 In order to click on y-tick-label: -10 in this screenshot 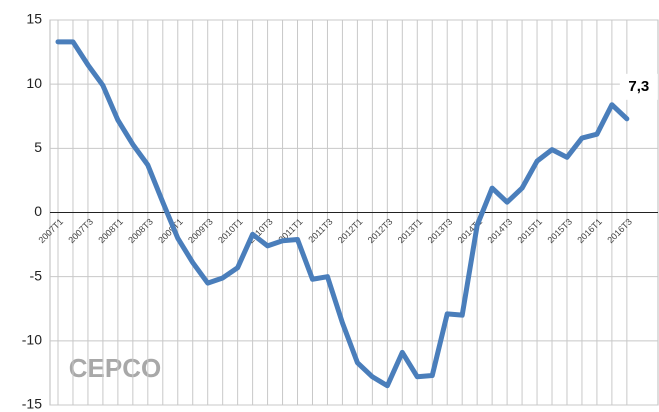, I will do `click(32, 340)`.